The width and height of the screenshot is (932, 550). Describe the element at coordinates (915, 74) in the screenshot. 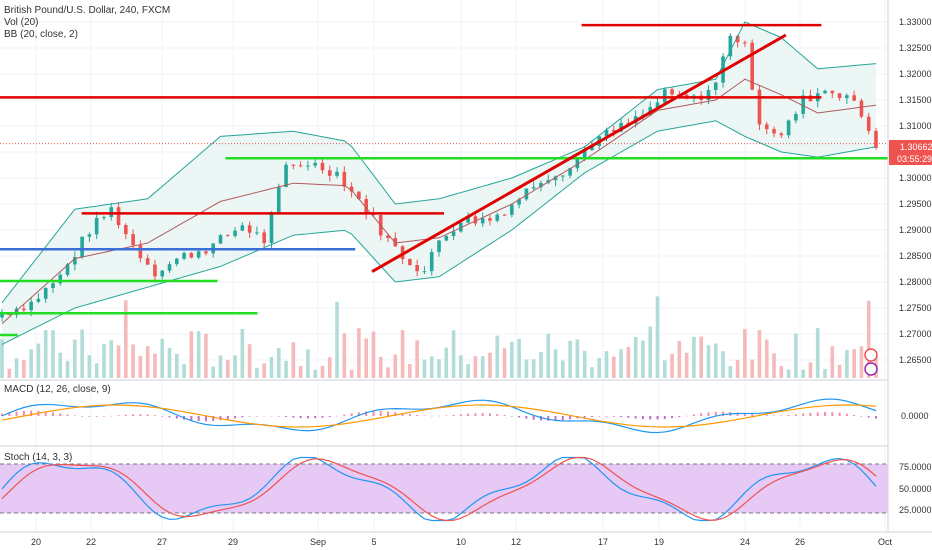

I see `price-tick-label: 1.32000` at that location.